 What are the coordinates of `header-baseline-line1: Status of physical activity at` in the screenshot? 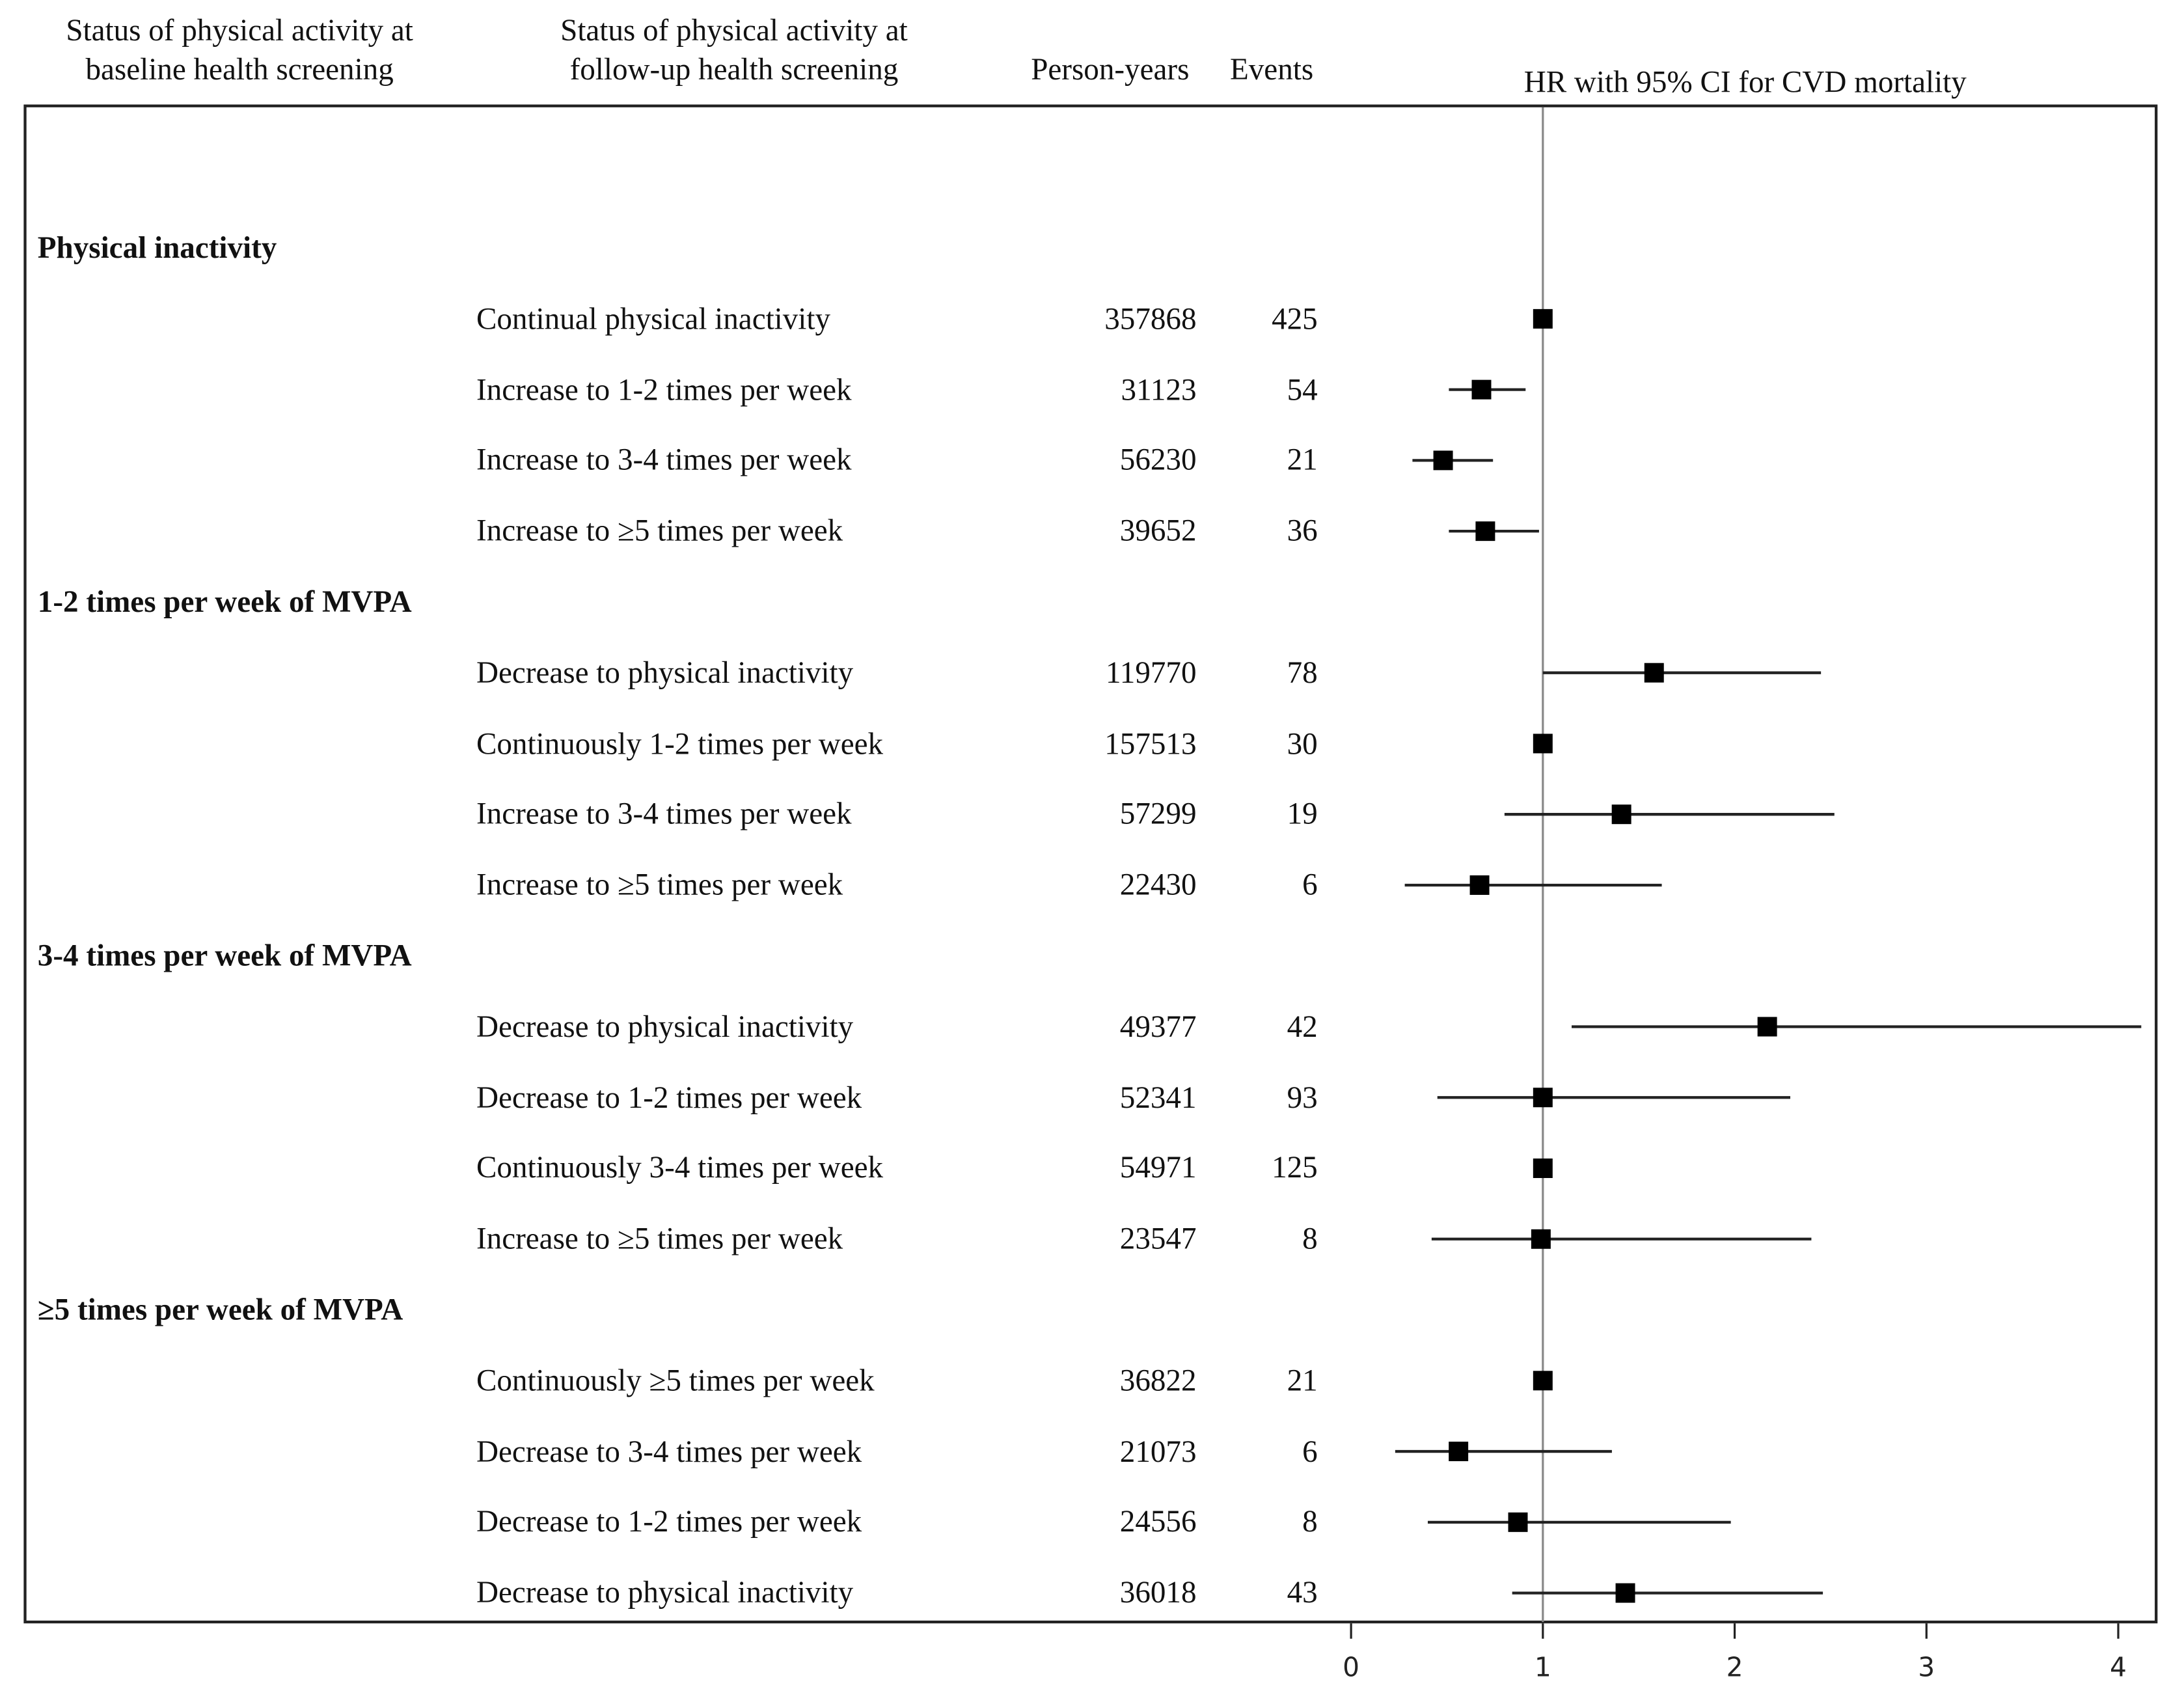 It's located at (240, 30).